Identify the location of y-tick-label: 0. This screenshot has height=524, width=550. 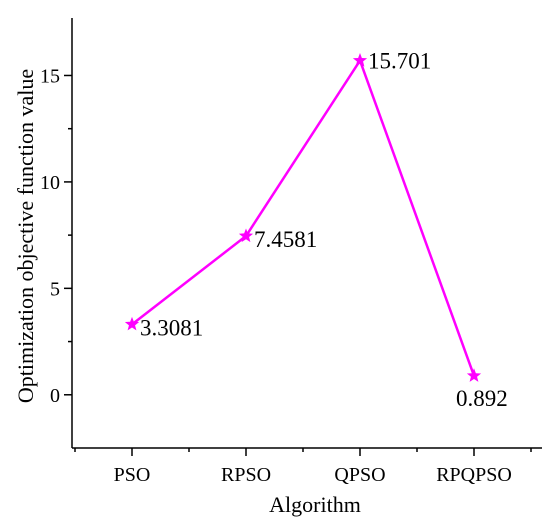
(55, 396).